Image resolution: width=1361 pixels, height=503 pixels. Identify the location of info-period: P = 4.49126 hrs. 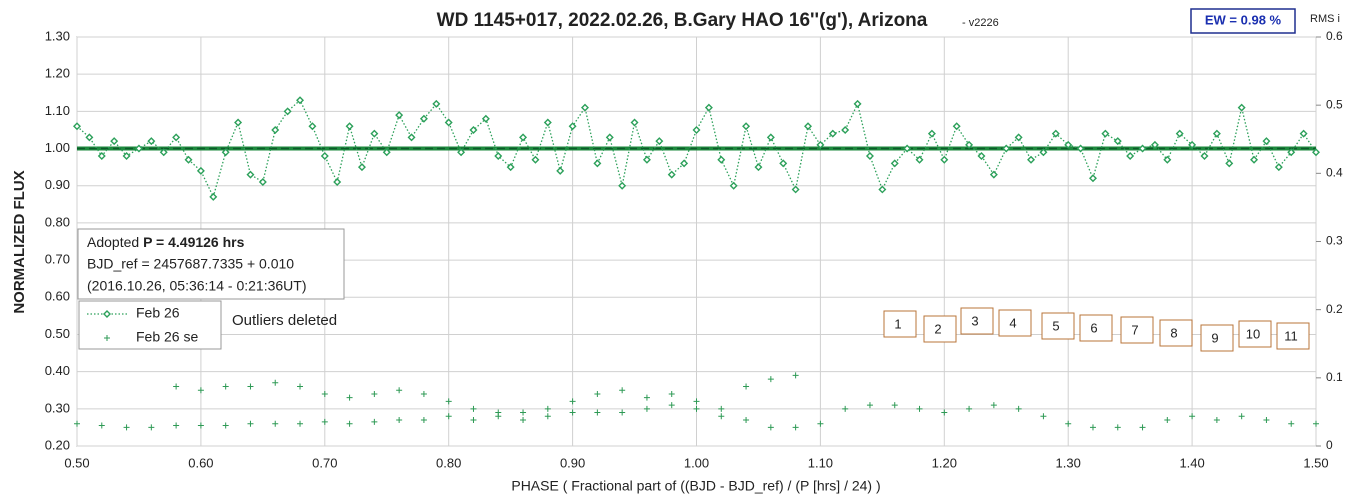
(194, 242).